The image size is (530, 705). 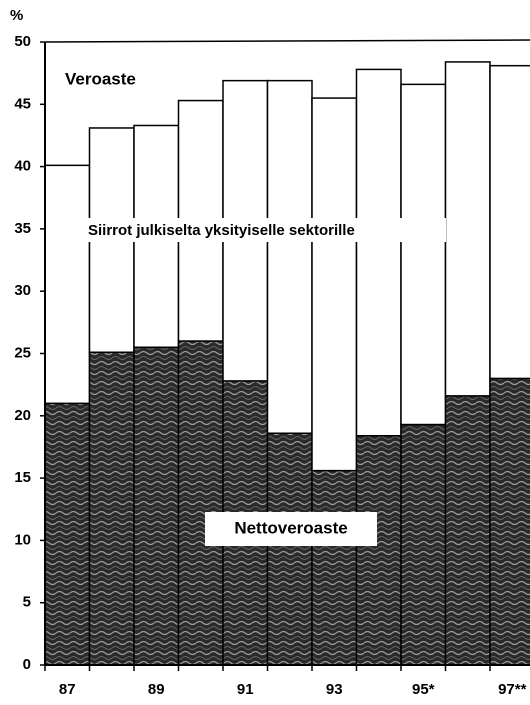 I want to click on annotation: Veroaste, so click(x=100, y=78).